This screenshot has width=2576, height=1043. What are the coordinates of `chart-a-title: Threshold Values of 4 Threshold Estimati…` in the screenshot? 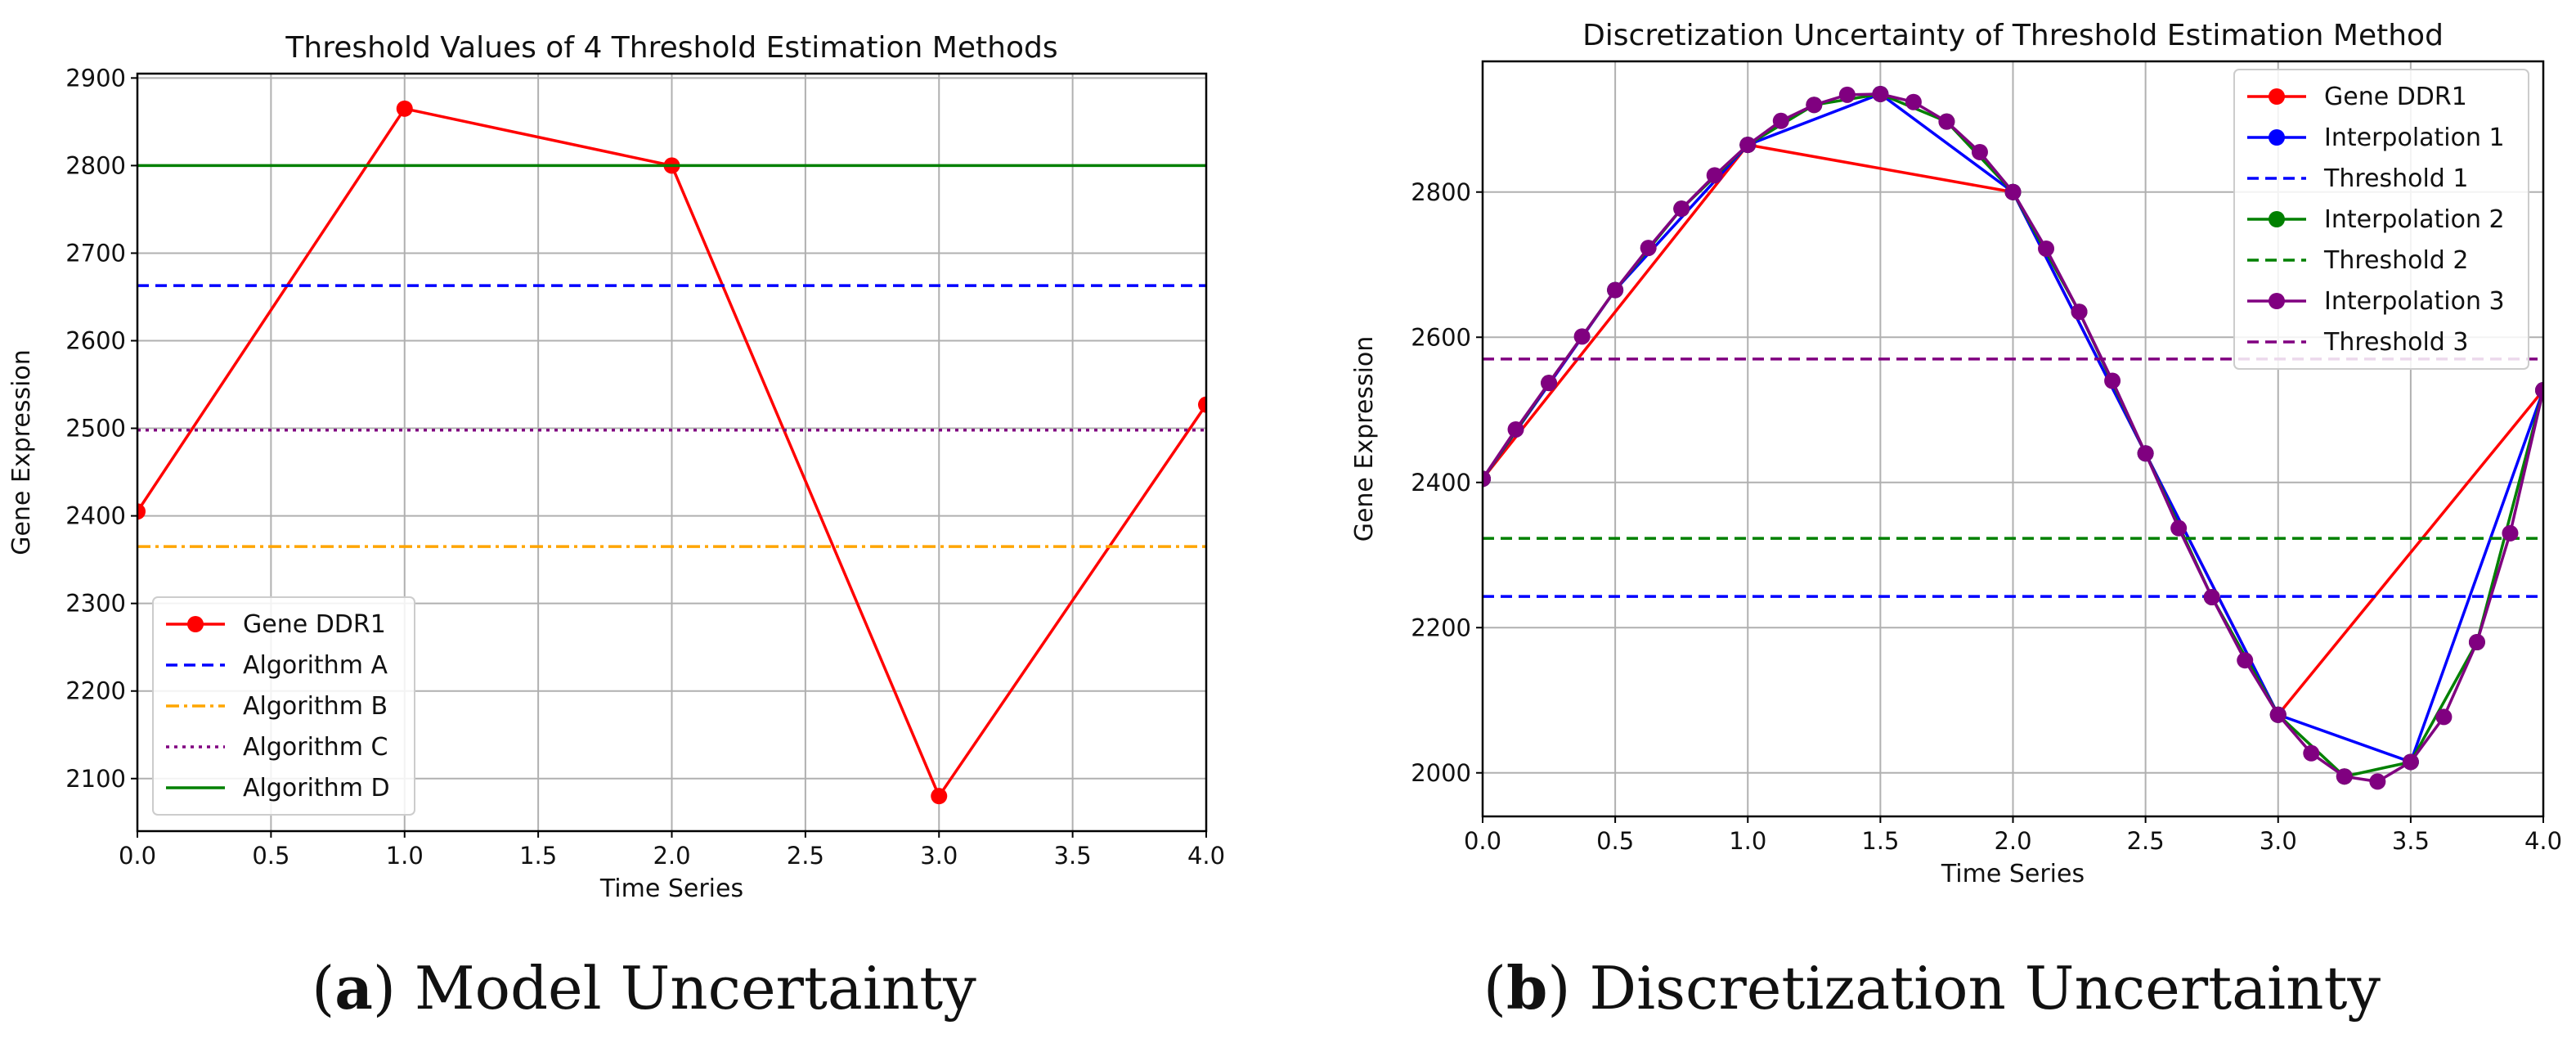 It's located at (671, 48).